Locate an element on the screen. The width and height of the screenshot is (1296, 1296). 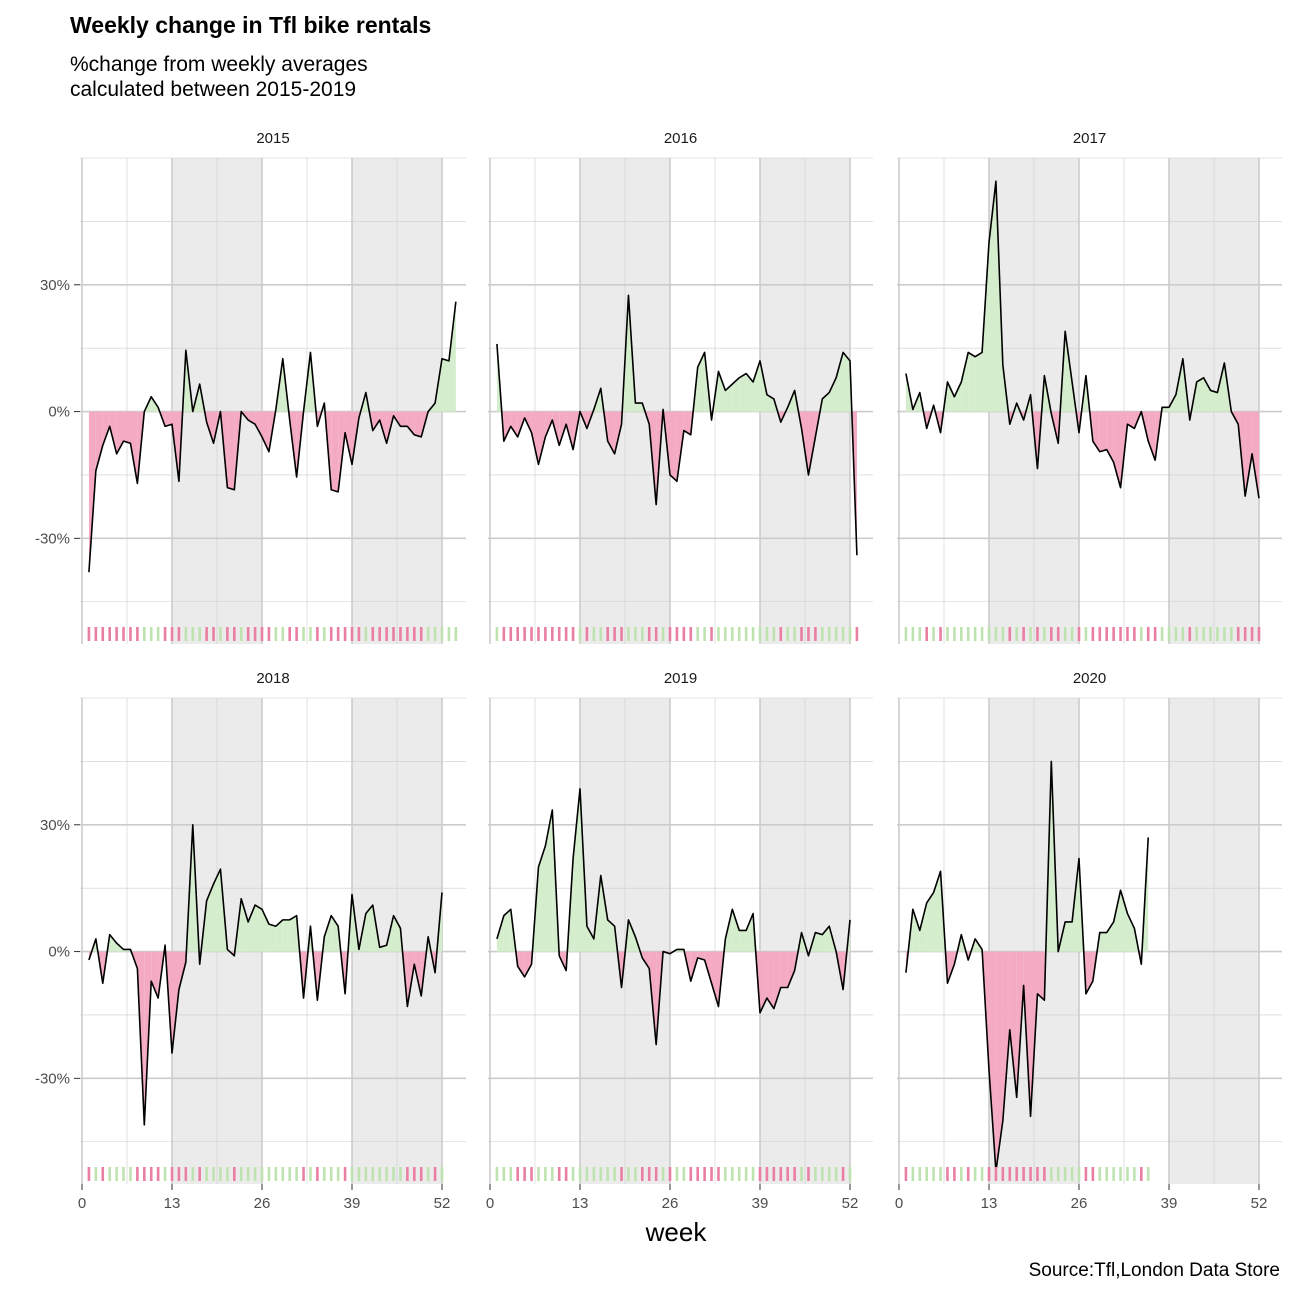
facet-strip-label: 2017 is located at coordinates (1089, 138).